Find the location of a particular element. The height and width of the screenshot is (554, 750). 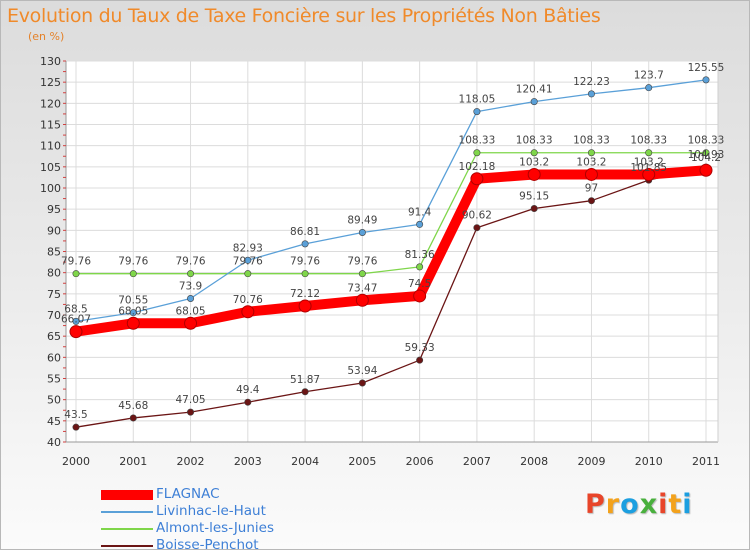

x-tick-label: 2011 is located at coordinates (706, 461).